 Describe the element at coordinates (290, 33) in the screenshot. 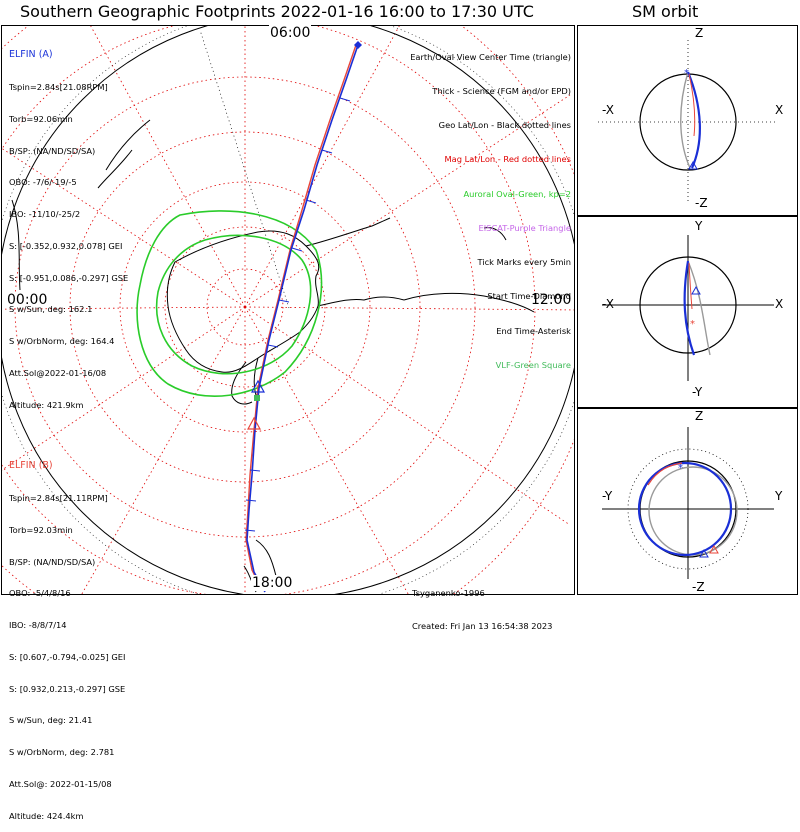

I see `hour-label-top: 06:00` at that location.